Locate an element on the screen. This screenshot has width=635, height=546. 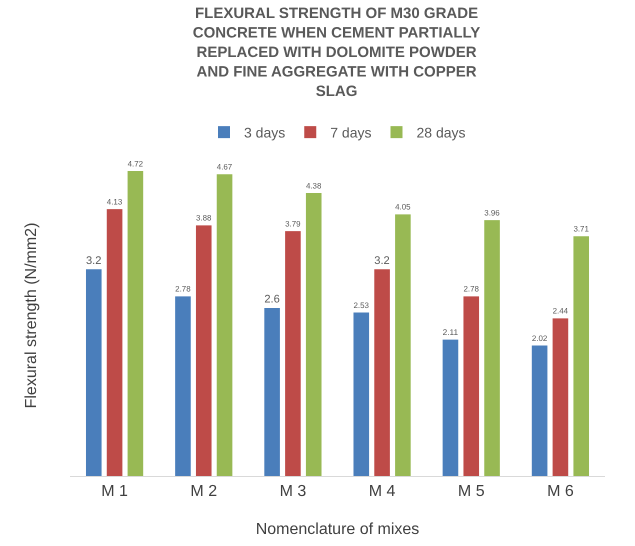
x-tick-label: M 4 is located at coordinates (382, 491).